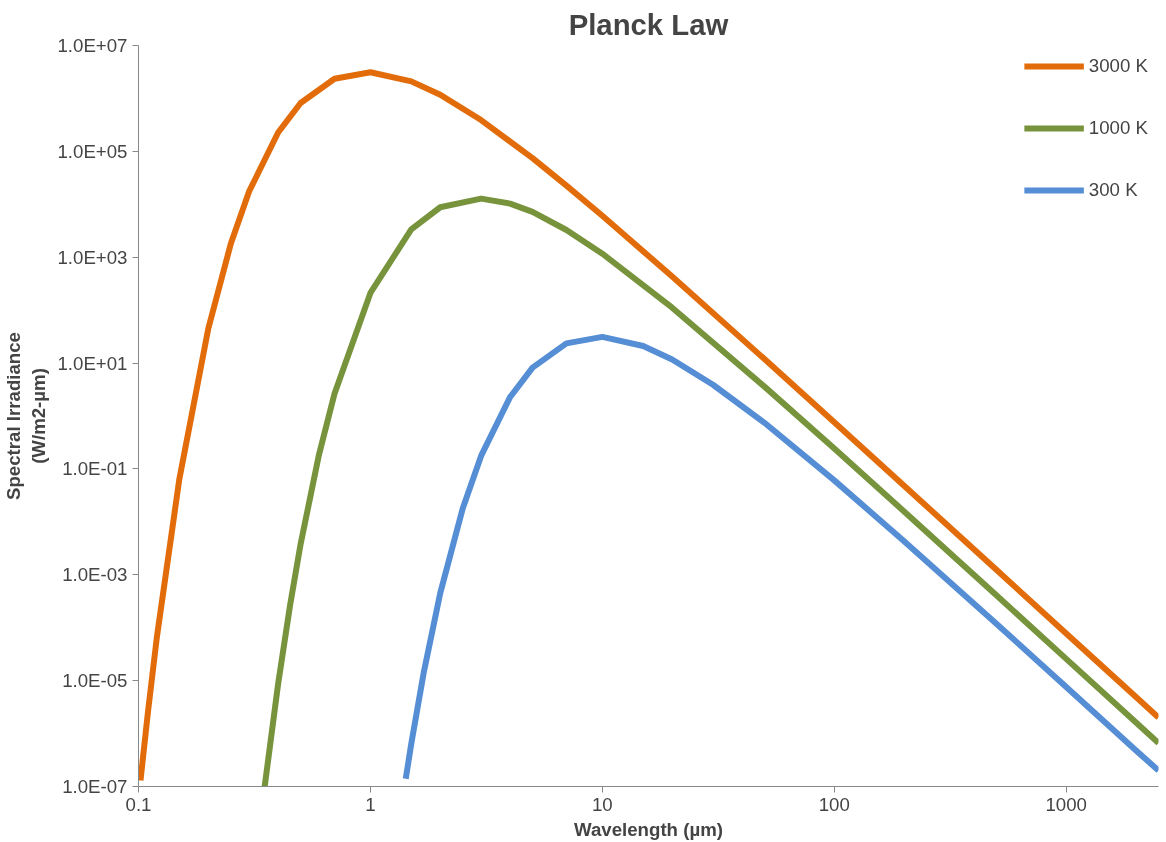 This screenshot has height=842, width=1166. What do you see at coordinates (92, 257) in the screenshot?
I see `y-tick-label: 1.0E+03` at bounding box center [92, 257].